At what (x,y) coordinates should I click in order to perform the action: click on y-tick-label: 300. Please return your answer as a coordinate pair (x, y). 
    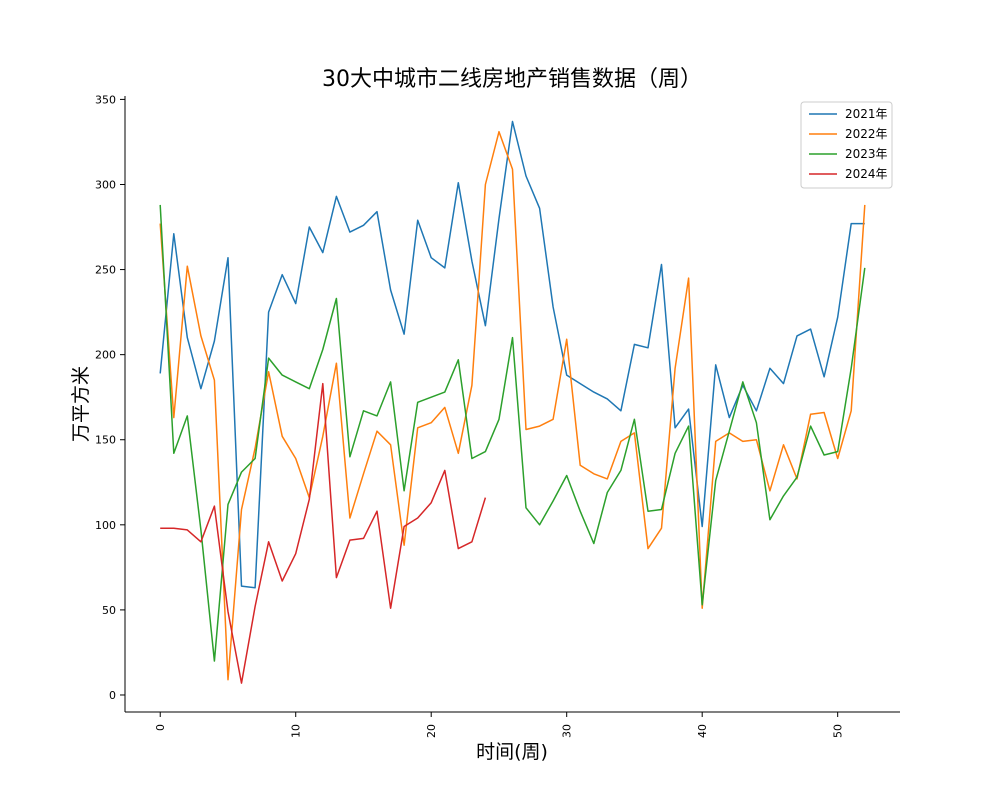
    Looking at the image, I should click on (105, 184).